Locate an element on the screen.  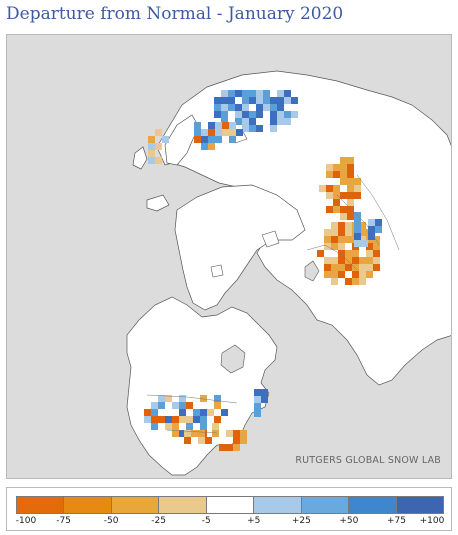
hudson-bay is located at coordinates (233, 359).